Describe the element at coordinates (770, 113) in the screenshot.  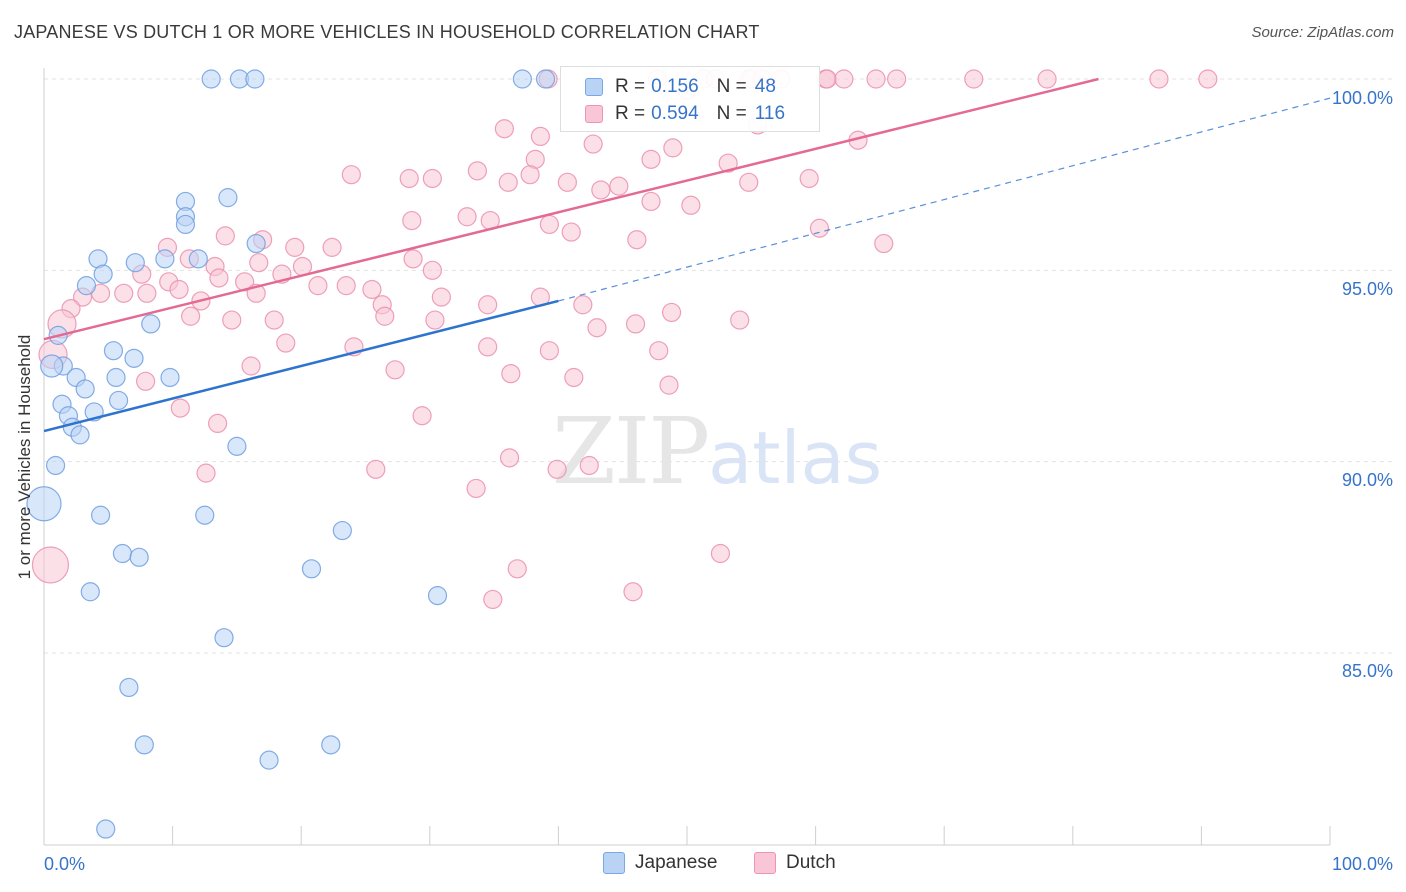
I see `legend-n-value-dutch: 116` at that location.